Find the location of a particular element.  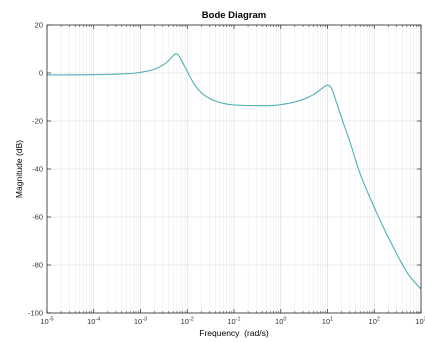

x-tick-labels: 10⁻⁵ 10⁻⁴ 10⁻³ 10⁻² 10⁻¹ 10⁰ 10¹ 10² 10³ is located at coordinates (232, 322).